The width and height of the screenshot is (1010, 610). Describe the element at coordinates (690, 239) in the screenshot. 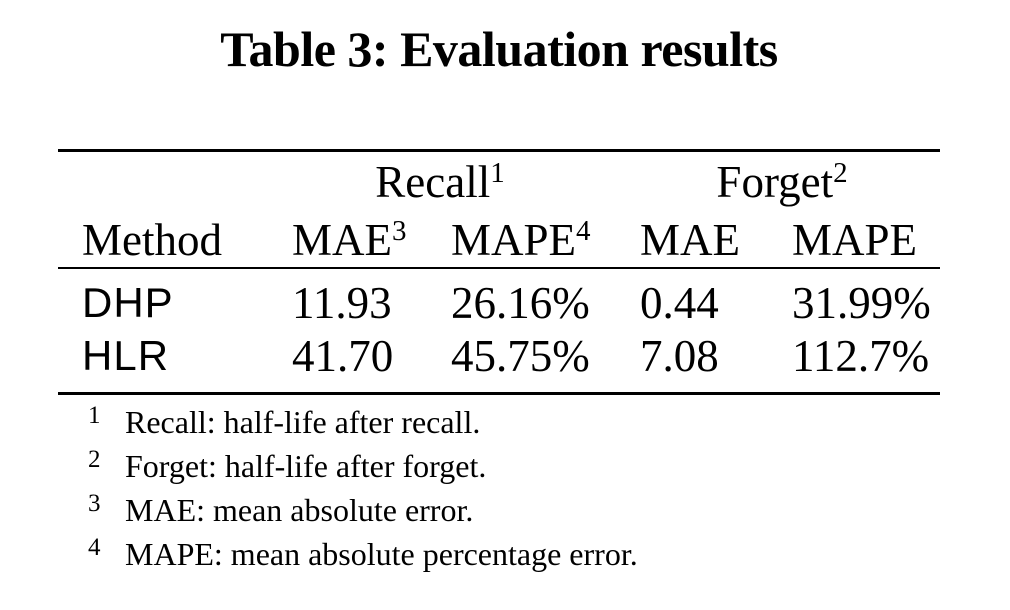

I see `column-header-forget-mae-label: MAE` at that location.